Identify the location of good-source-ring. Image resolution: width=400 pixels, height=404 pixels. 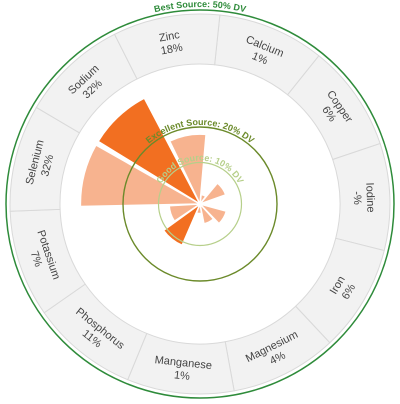
(200, 204).